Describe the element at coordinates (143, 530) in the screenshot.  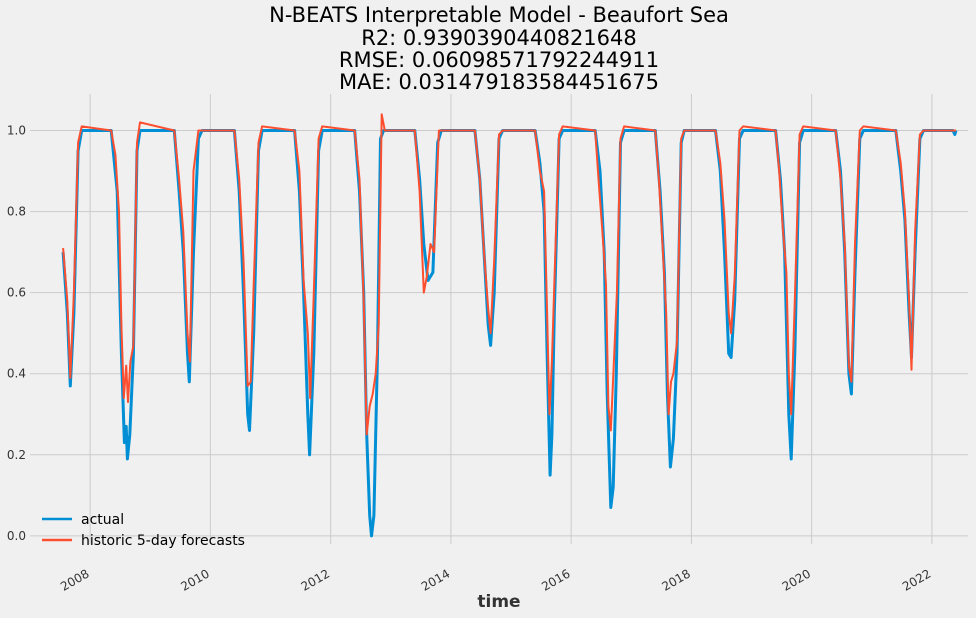
I see `legend: actual historic 5-day forecasts` at that location.